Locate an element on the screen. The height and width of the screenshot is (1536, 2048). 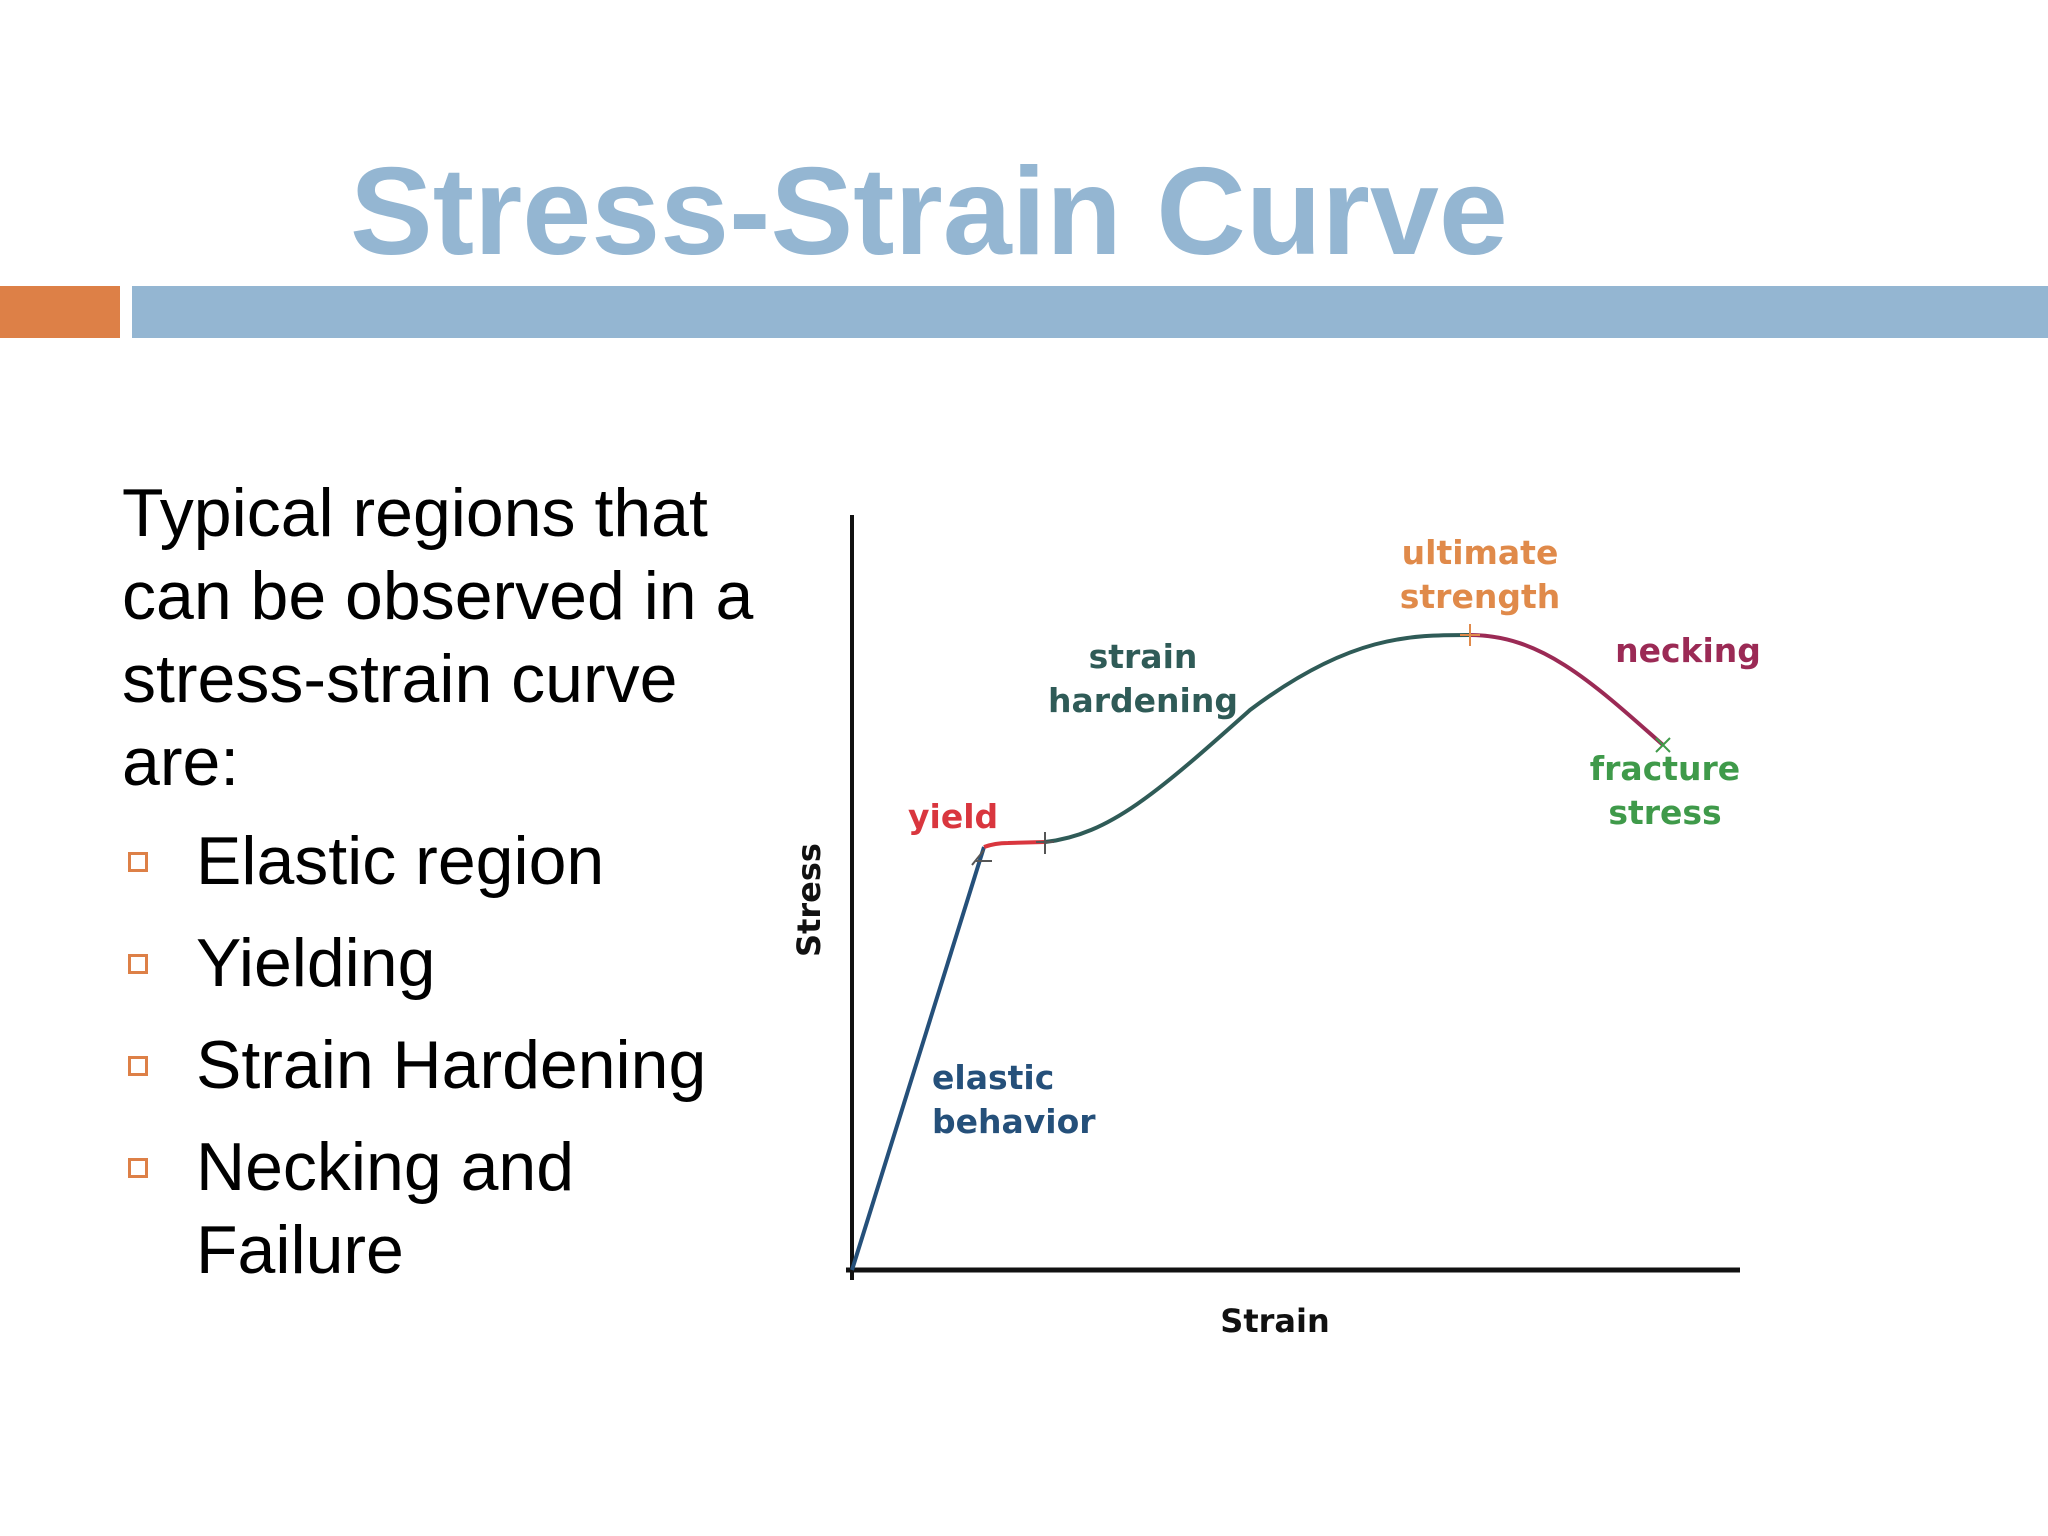
stress-axis-label: Stress is located at coordinates (809, 900).